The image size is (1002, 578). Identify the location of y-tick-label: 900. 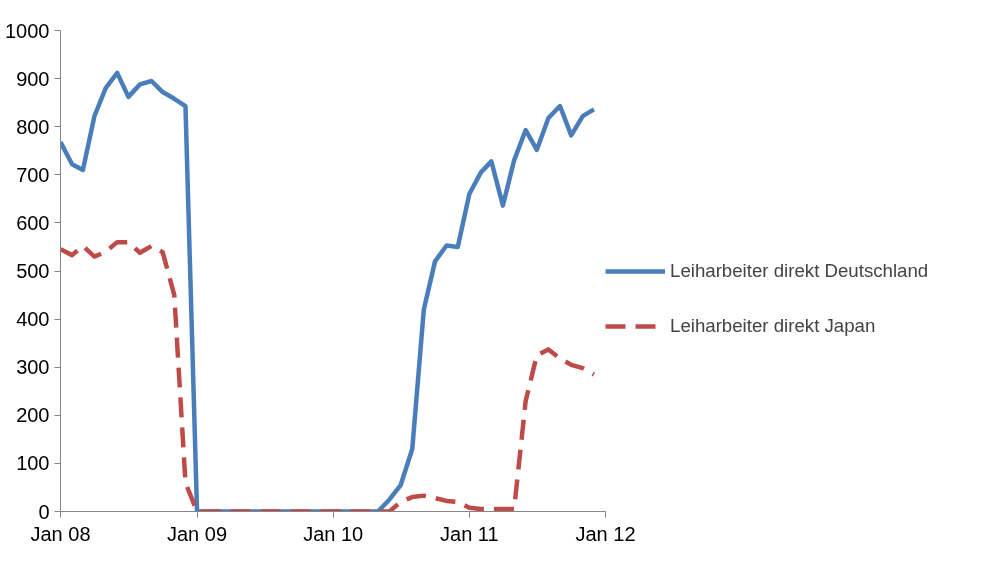
(33, 78).